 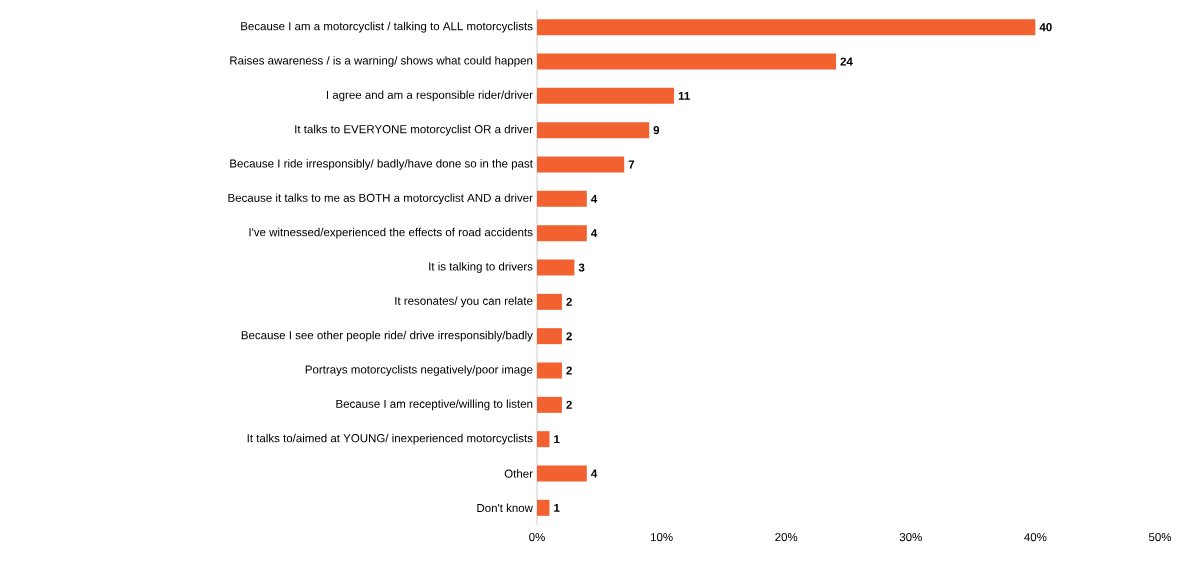 What do you see at coordinates (390, 439) in the screenshot?
I see `y-tick-label: It talks to/aimed at YOUNG/ inexperienced motorcyclists` at bounding box center [390, 439].